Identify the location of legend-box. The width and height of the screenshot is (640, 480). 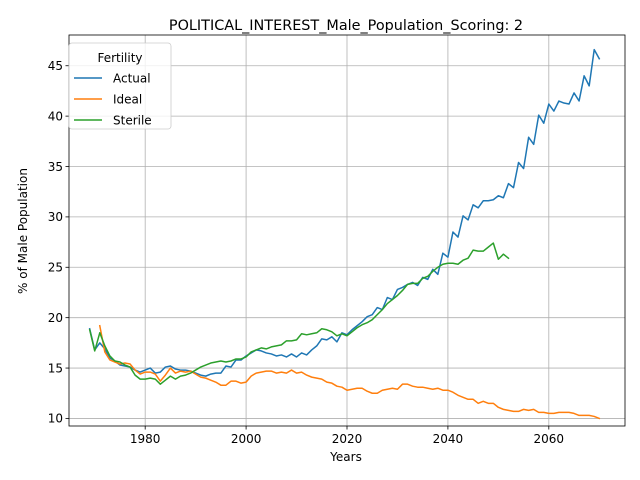
(120, 86).